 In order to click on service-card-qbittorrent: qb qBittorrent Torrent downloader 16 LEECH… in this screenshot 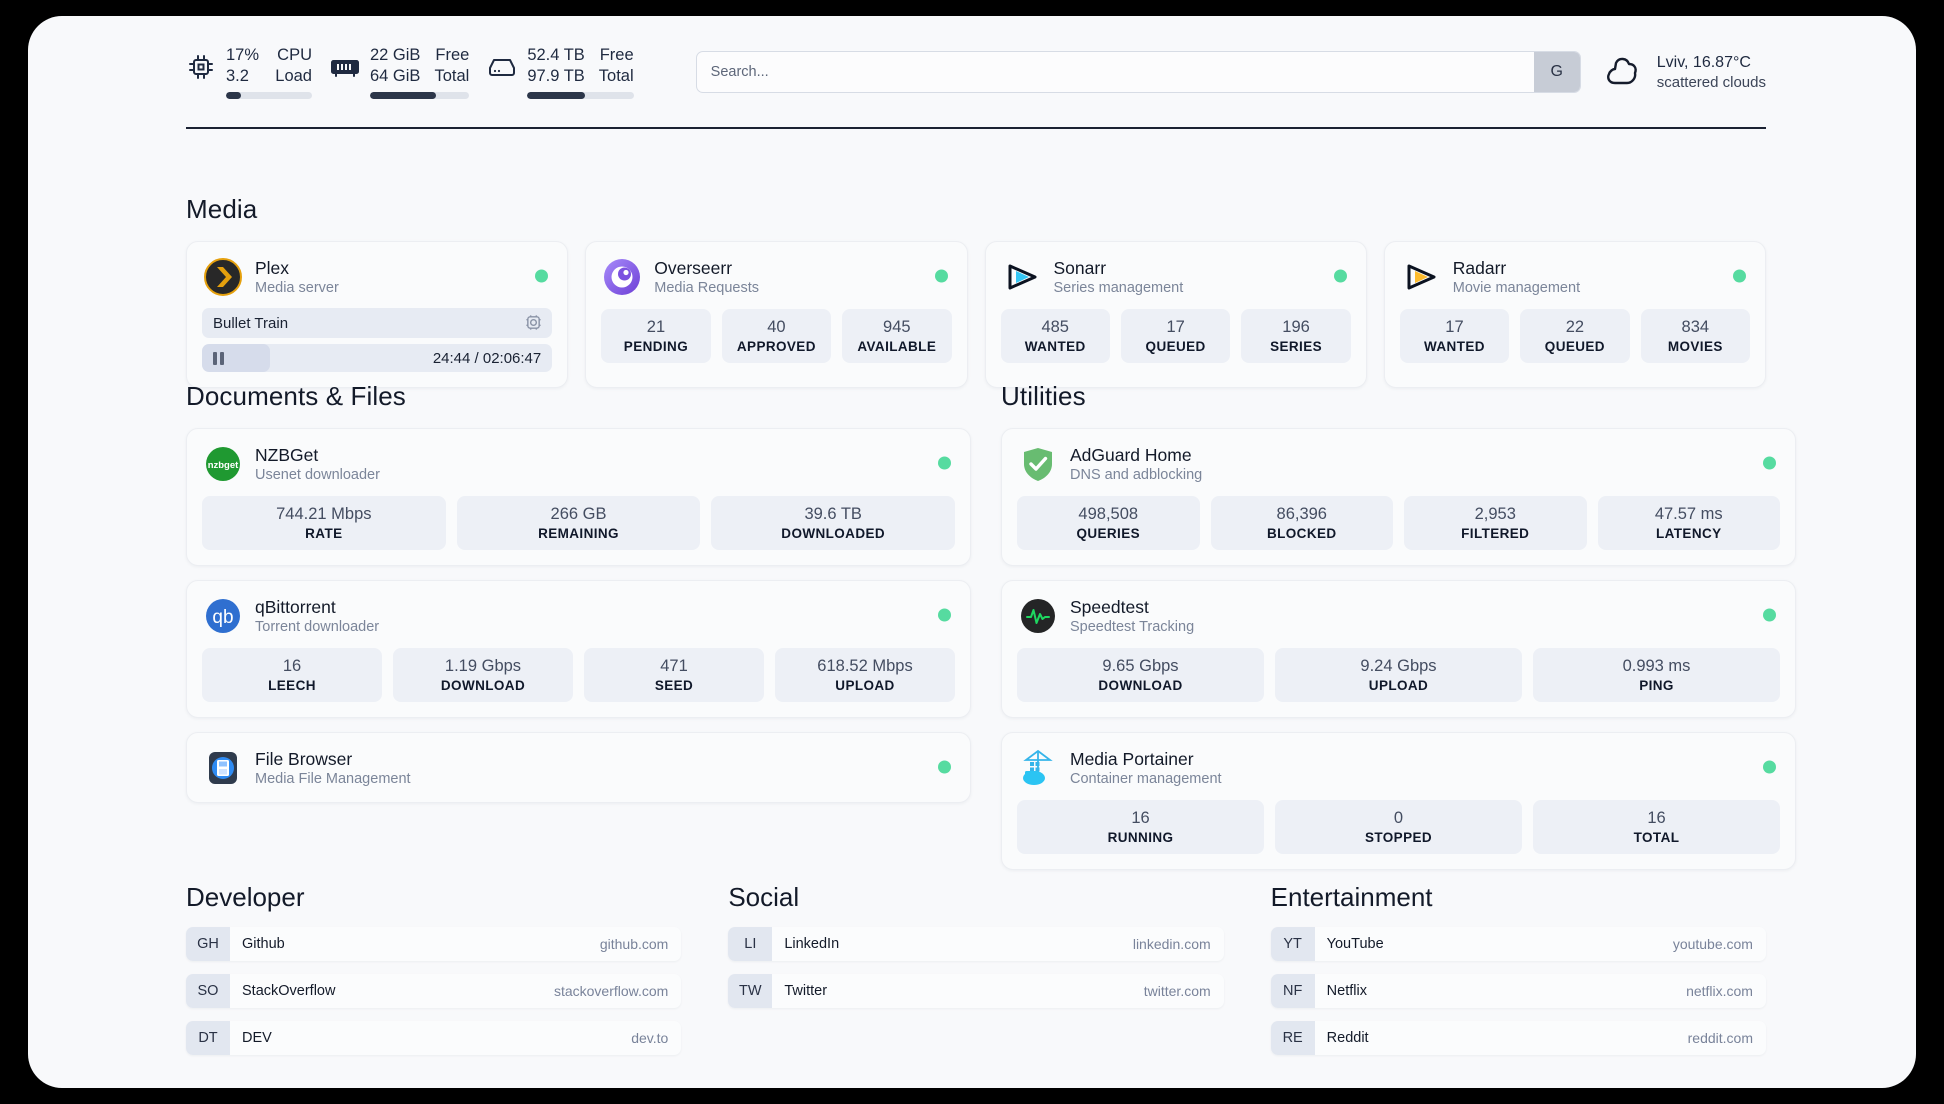, I will do `click(578, 649)`.